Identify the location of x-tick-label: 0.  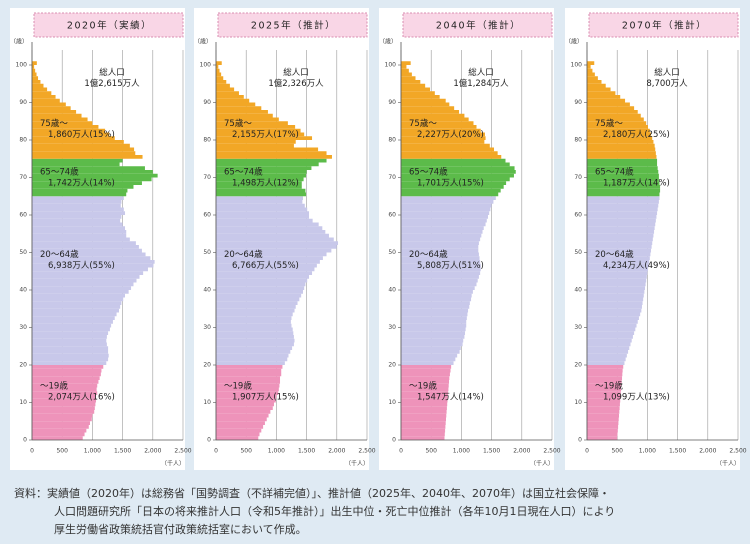
(587, 451).